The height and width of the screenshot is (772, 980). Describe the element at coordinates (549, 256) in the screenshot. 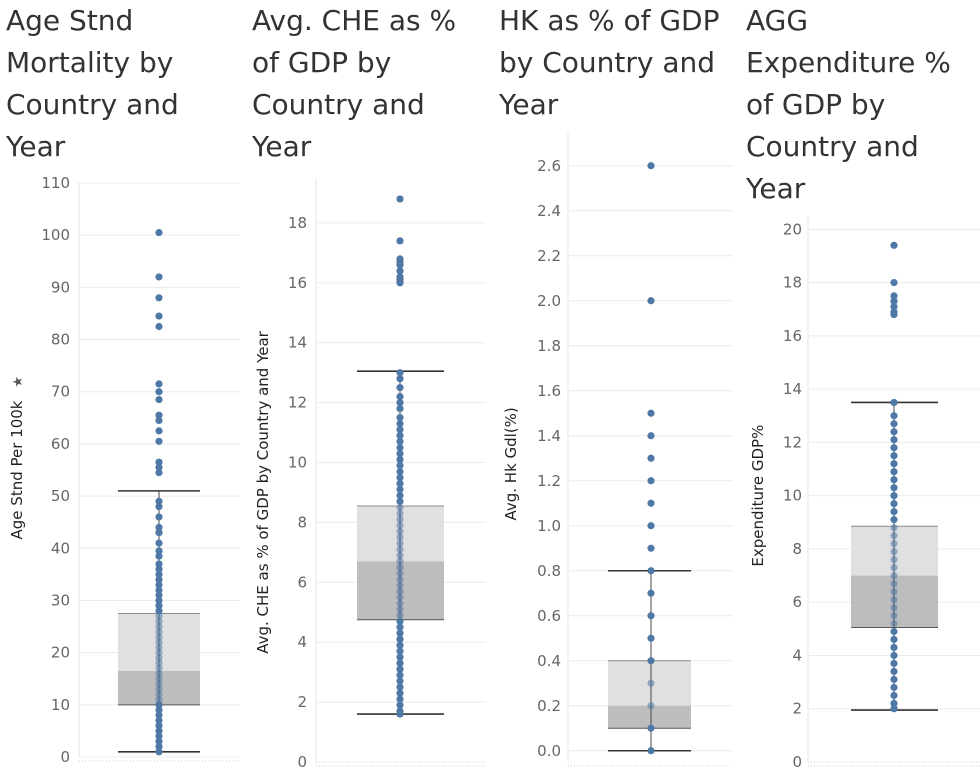

I see `y-tick-label: 2.2` at that location.